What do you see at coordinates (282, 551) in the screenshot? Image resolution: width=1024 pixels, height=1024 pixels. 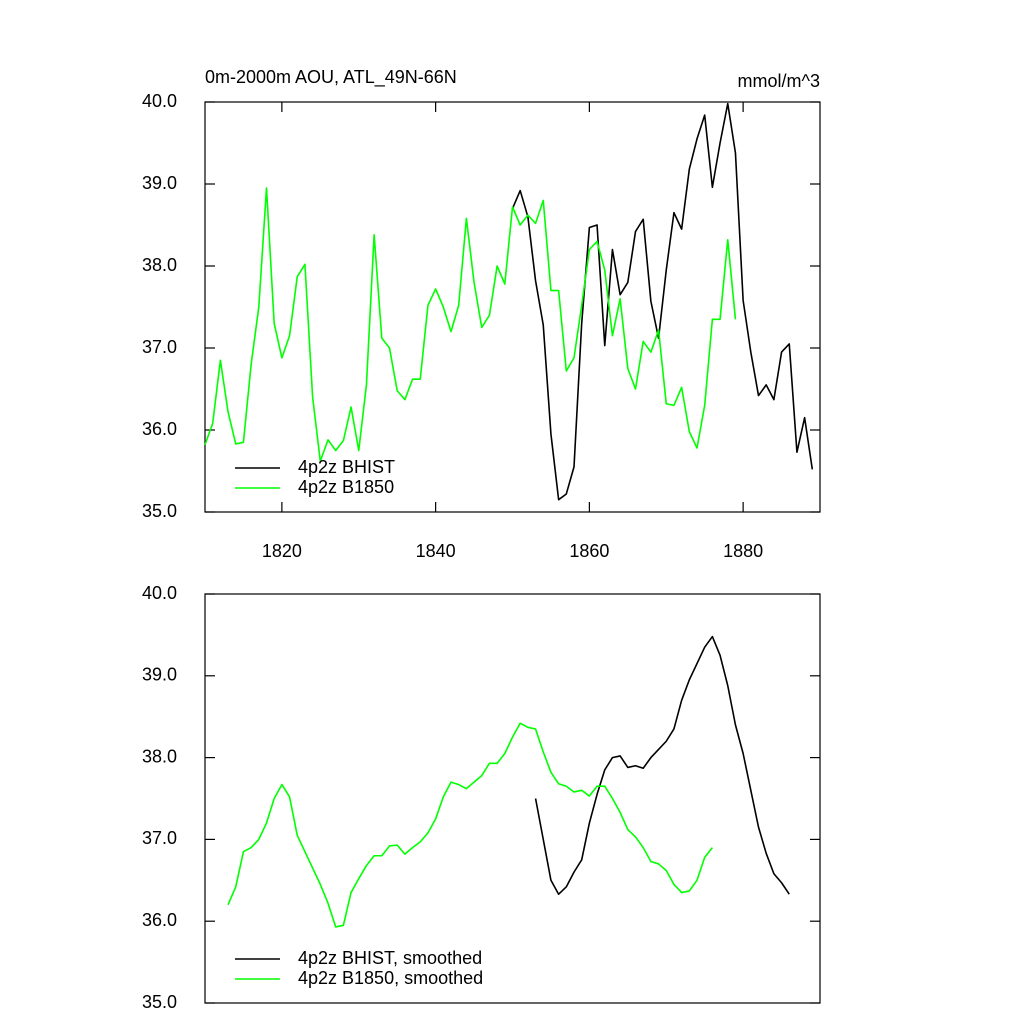 I see `x-tick-label: 1820` at bounding box center [282, 551].